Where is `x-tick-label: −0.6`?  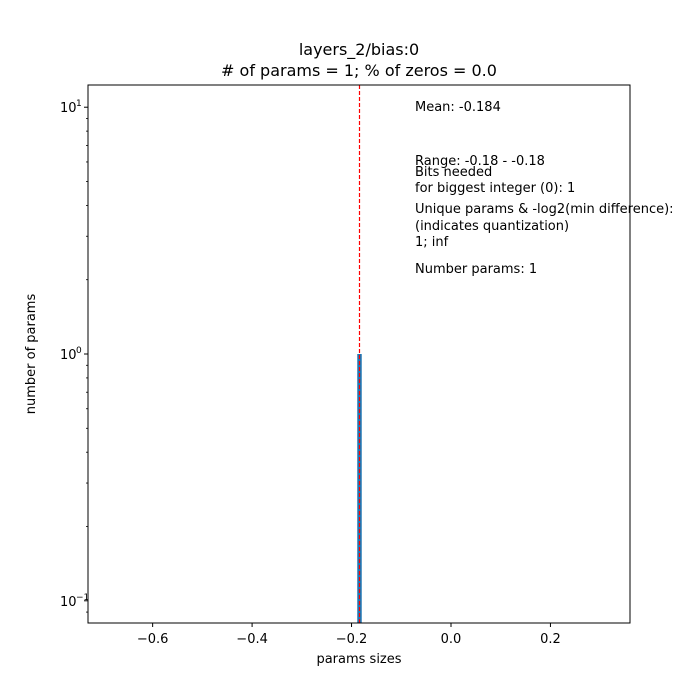
x-tick-label: −0.6 is located at coordinates (153, 639).